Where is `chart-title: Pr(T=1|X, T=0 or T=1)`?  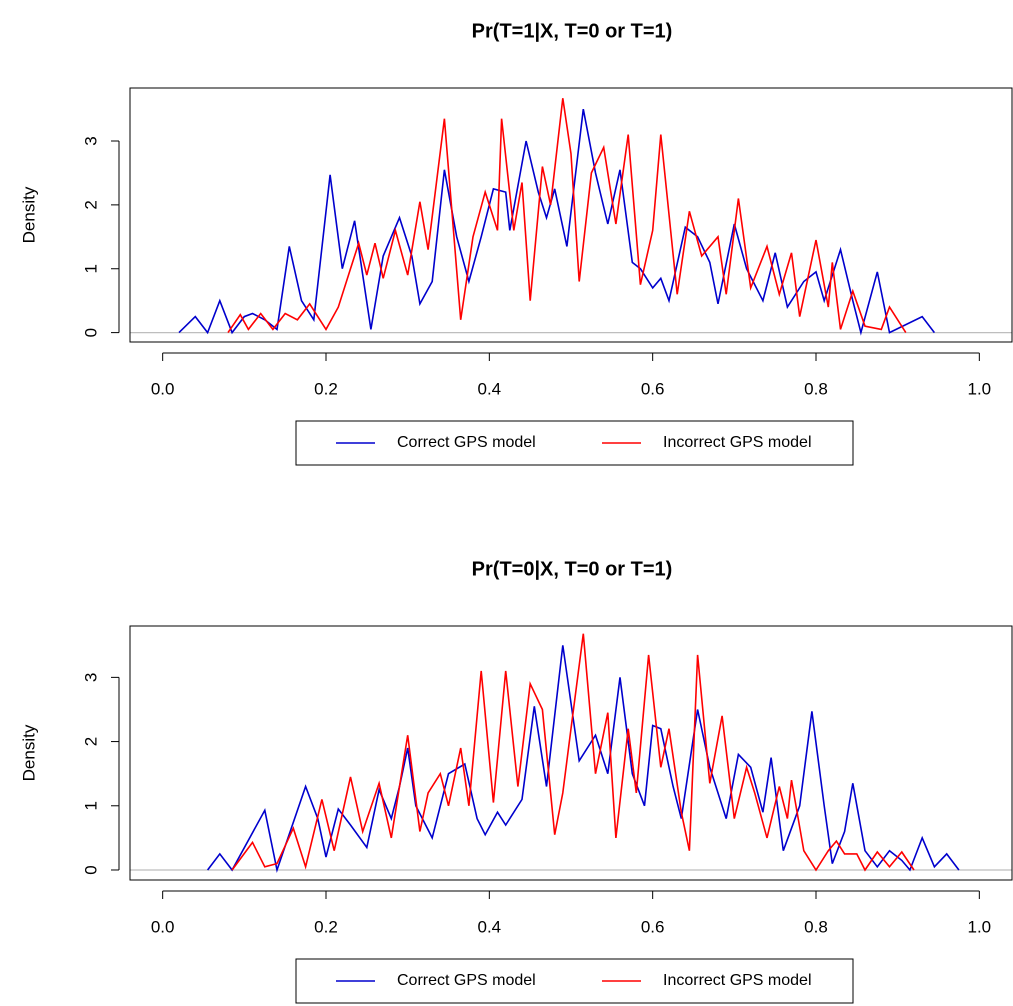 chart-title: Pr(T=1|X, T=0 or T=1) is located at coordinates (572, 31).